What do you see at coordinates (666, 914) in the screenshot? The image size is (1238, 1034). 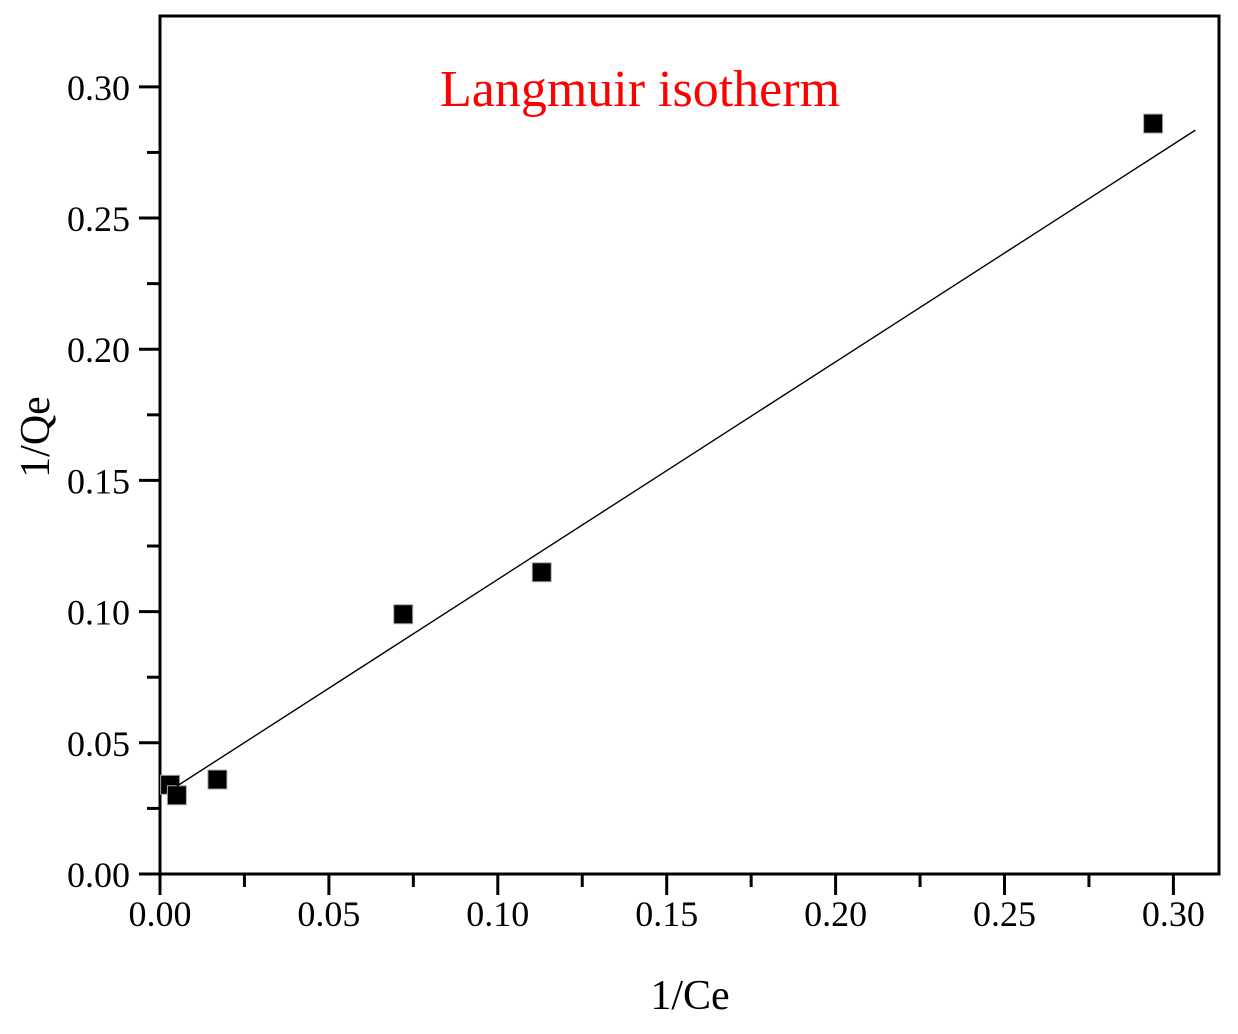 I see `x-tick-label: 0.15` at bounding box center [666, 914].